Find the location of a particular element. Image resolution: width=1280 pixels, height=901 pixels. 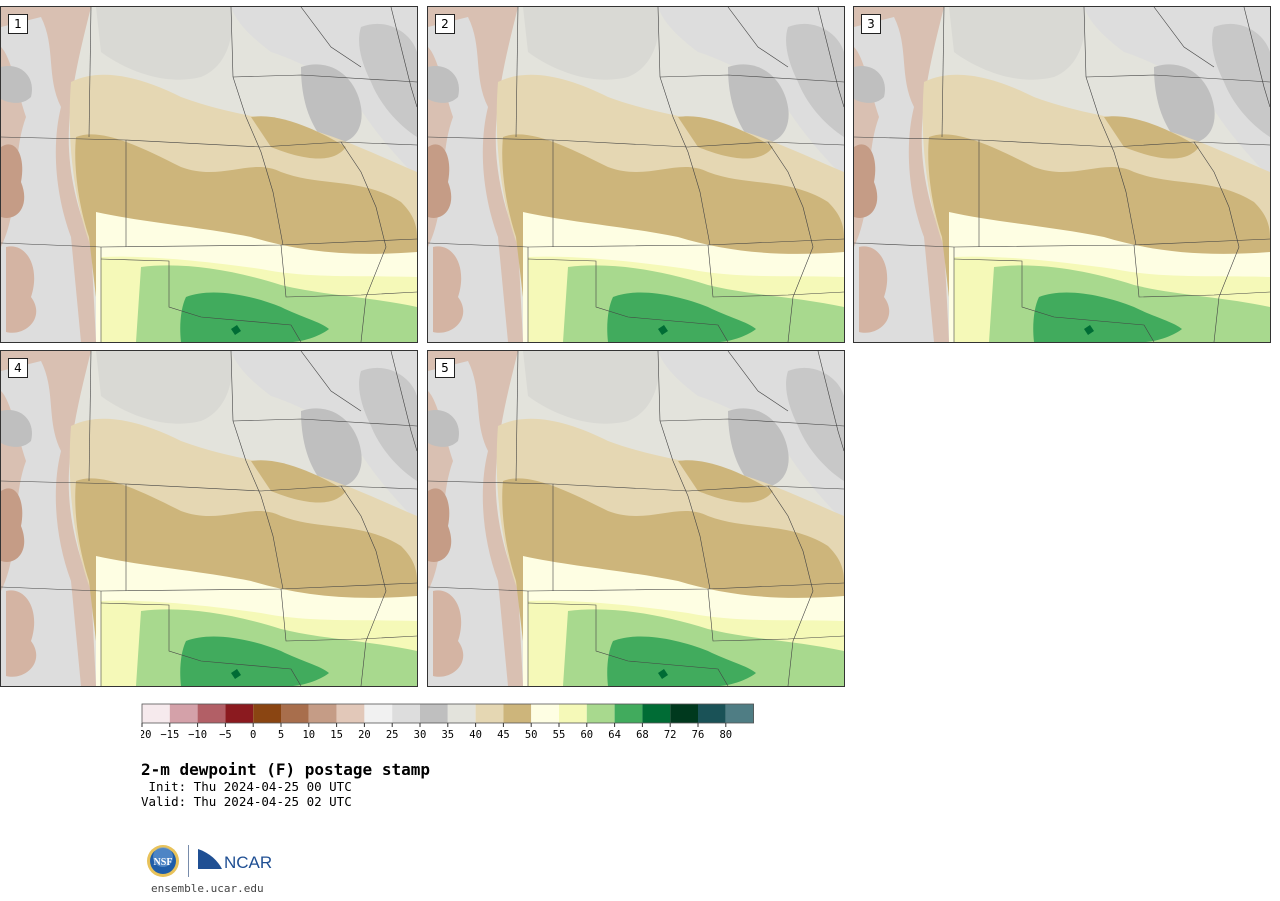

svg-text: NCAR is located at coordinates (248, 862).